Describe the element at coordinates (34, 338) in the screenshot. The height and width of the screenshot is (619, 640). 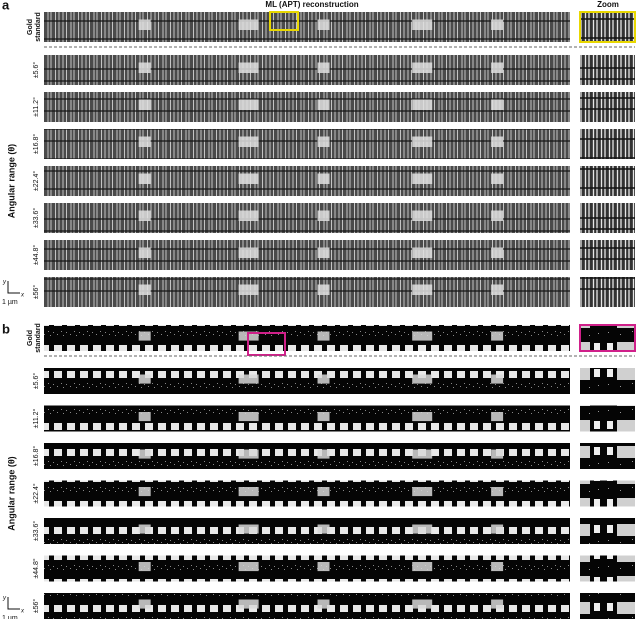
I see `gold-standard-label: Goldstandard` at that location.